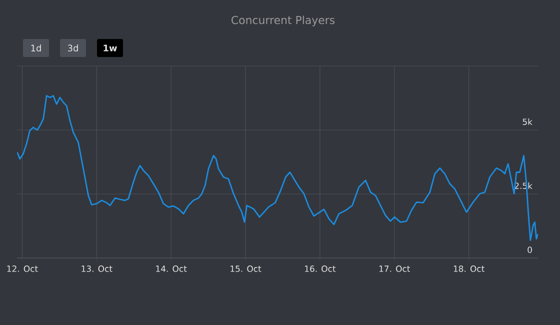 The image size is (560, 325). What do you see at coordinates (22, 269) in the screenshot?
I see `x-tick-label: 12. Oct` at bounding box center [22, 269].